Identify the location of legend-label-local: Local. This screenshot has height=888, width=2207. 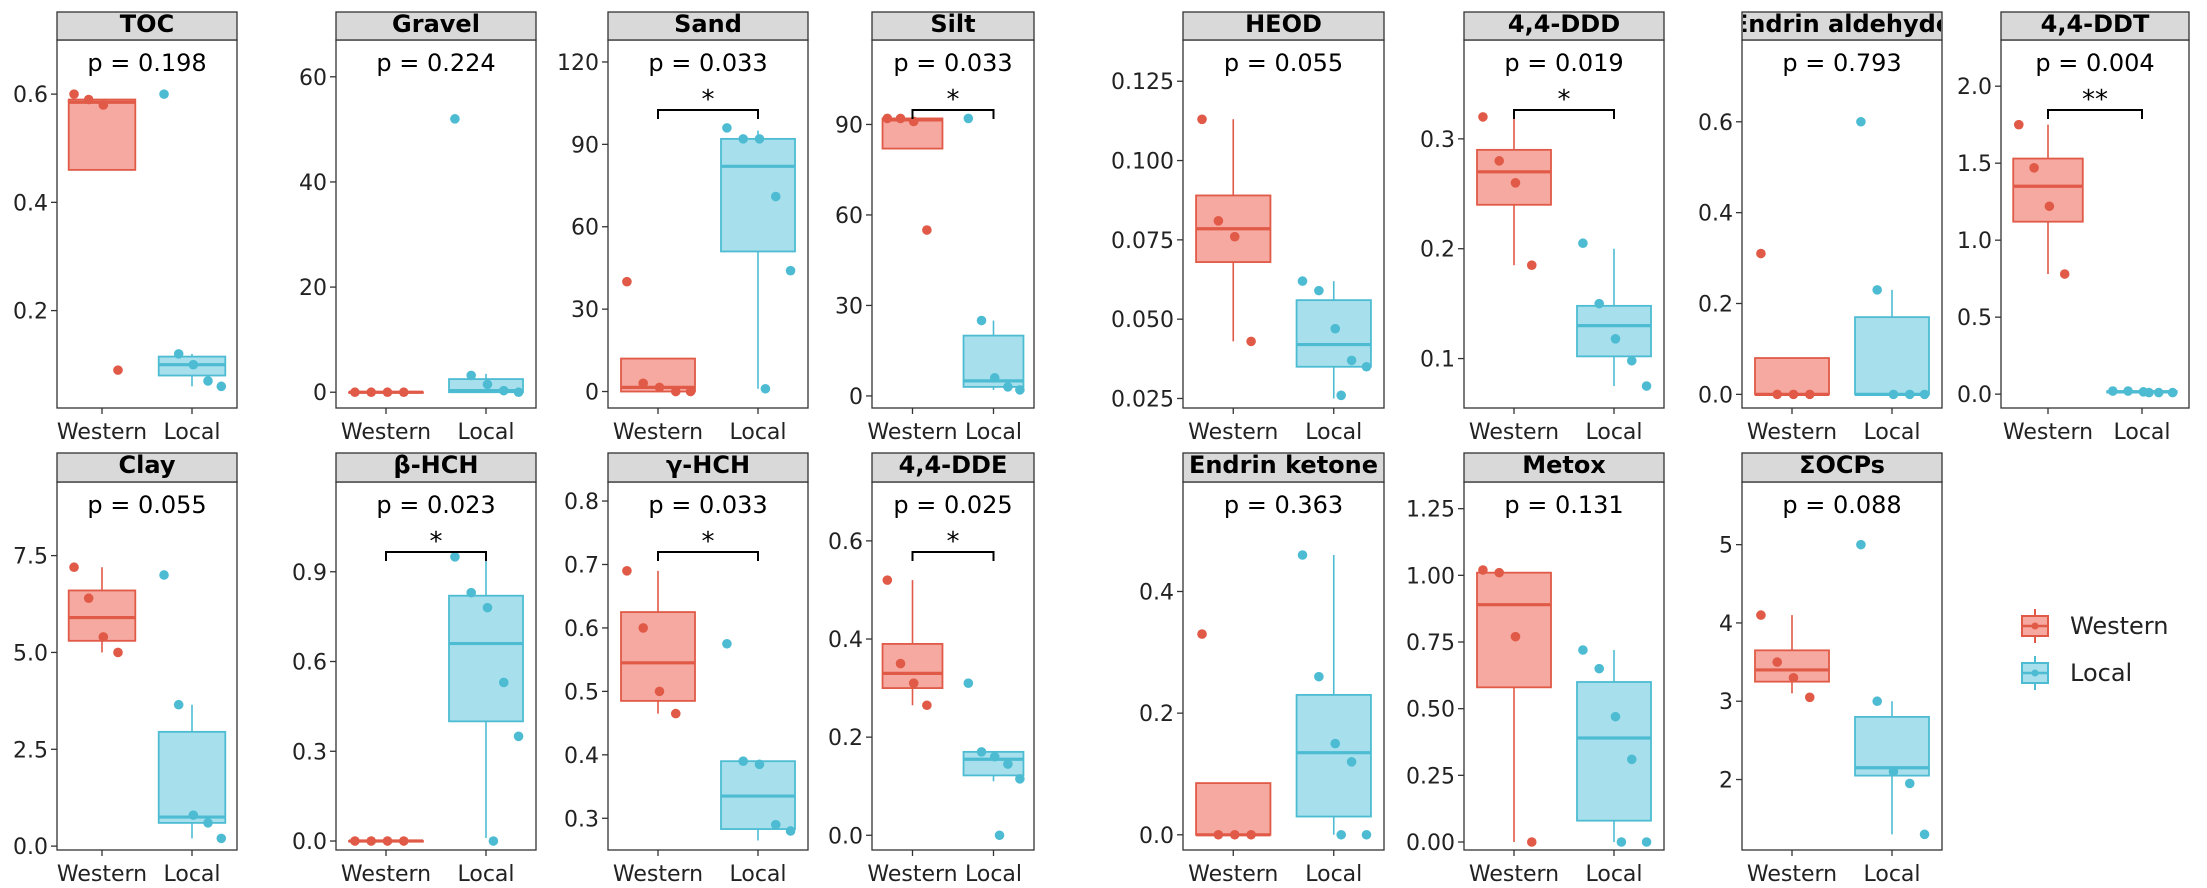
(2101, 673).